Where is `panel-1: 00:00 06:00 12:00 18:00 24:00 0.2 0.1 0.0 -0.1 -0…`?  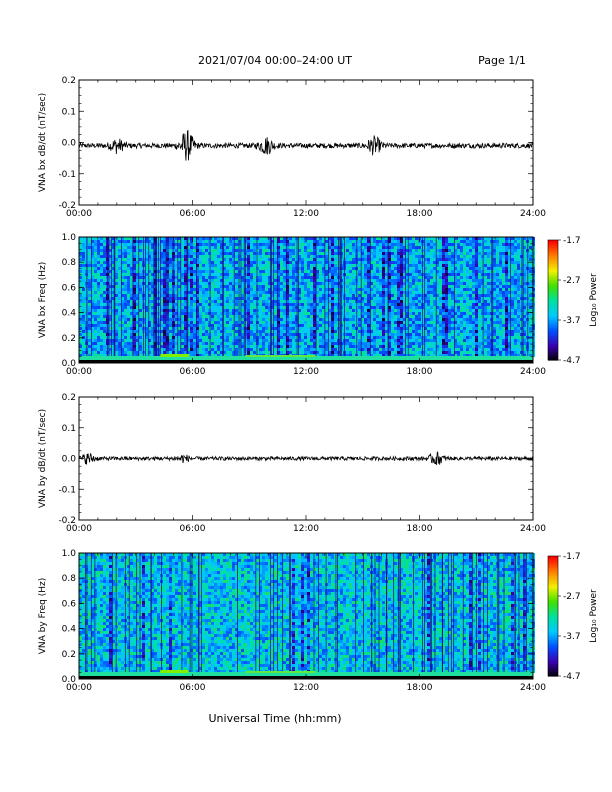
panel-1: 00:00 06:00 12:00 18:00 24:00 0.2 0.1 0.0 -0.1 -0… is located at coordinates (292, 147).